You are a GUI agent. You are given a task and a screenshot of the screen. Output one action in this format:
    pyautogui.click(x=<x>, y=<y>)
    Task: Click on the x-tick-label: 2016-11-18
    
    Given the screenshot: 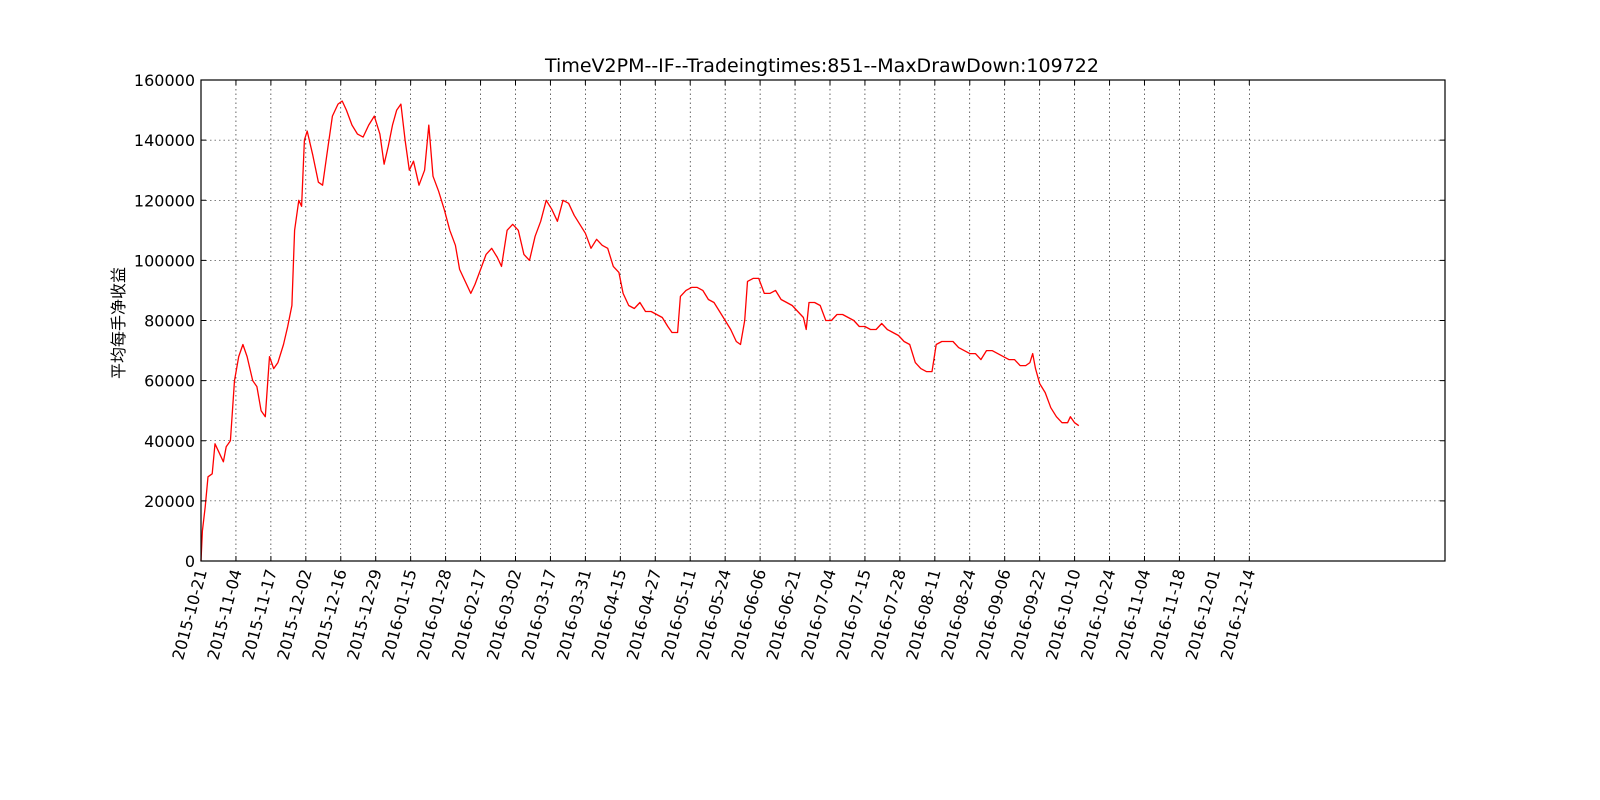 What is the action you would take?
    pyautogui.click(x=1168, y=614)
    